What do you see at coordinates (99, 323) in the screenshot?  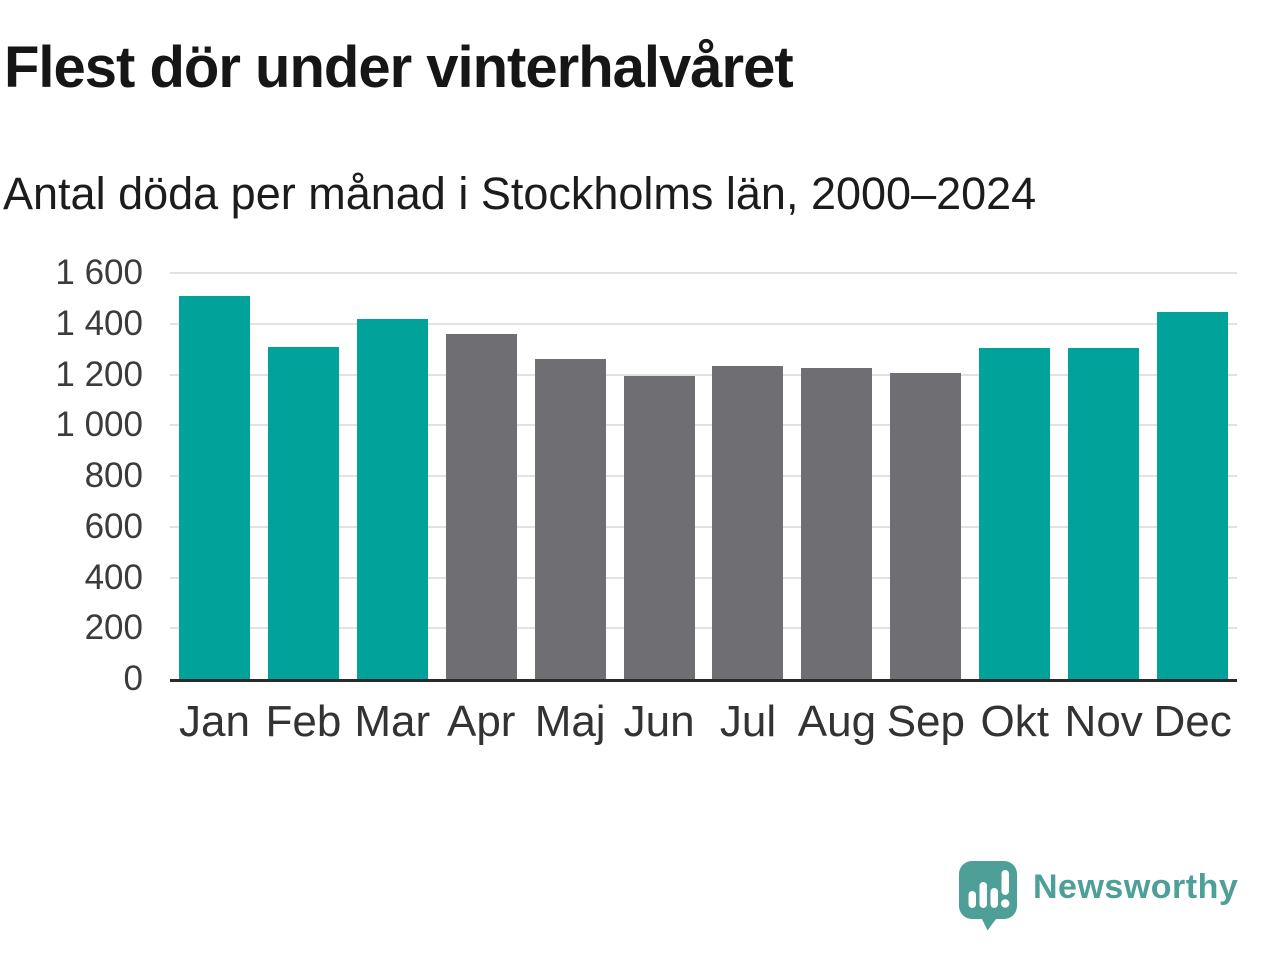 I see `y-tick-label: 1 400` at bounding box center [99, 323].